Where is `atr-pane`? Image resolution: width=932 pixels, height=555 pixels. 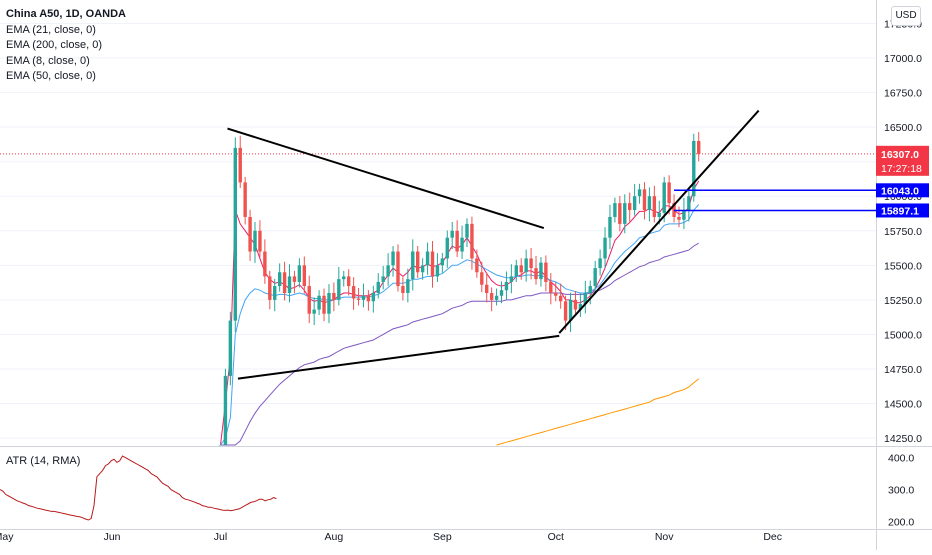 atr-pane is located at coordinates (138, 488).